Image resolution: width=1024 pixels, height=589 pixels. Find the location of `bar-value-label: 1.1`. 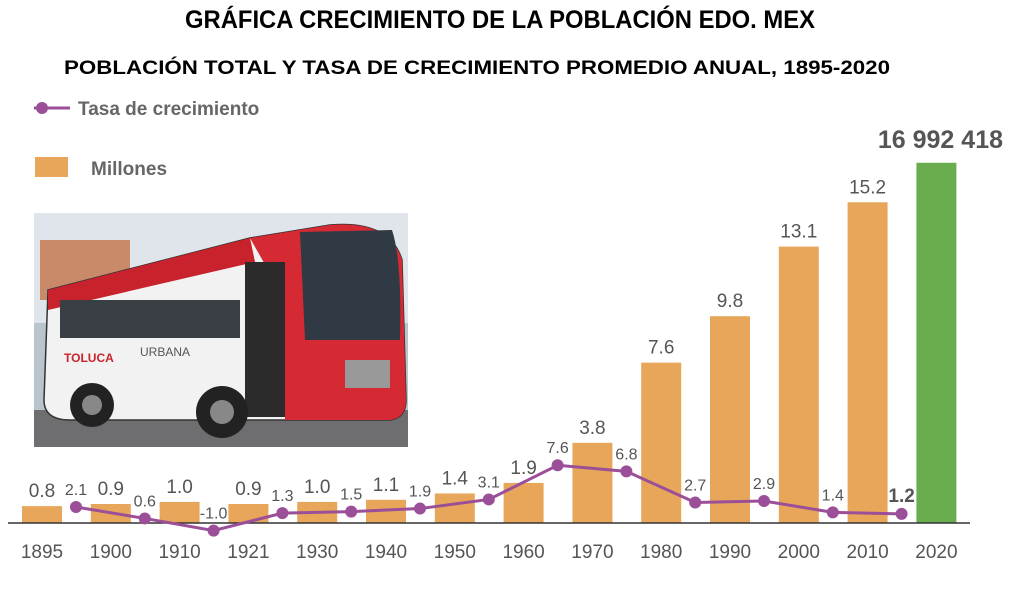

bar-value-label: 1.1 is located at coordinates (386, 485).